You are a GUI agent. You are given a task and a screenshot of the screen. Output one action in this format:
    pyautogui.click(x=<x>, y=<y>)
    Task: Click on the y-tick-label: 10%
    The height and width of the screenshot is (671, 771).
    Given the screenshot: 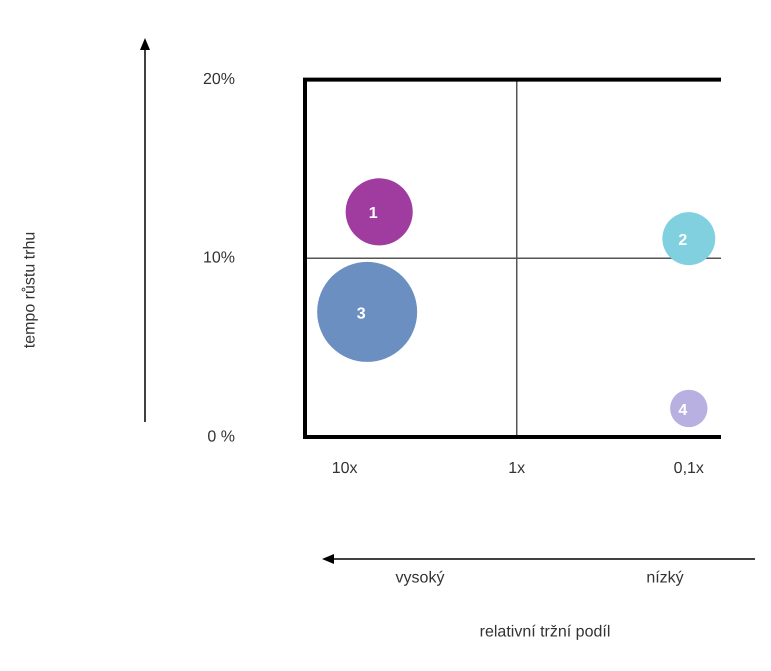 What is the action you would take?
    pyautogui.click(x=218, y=258)
    